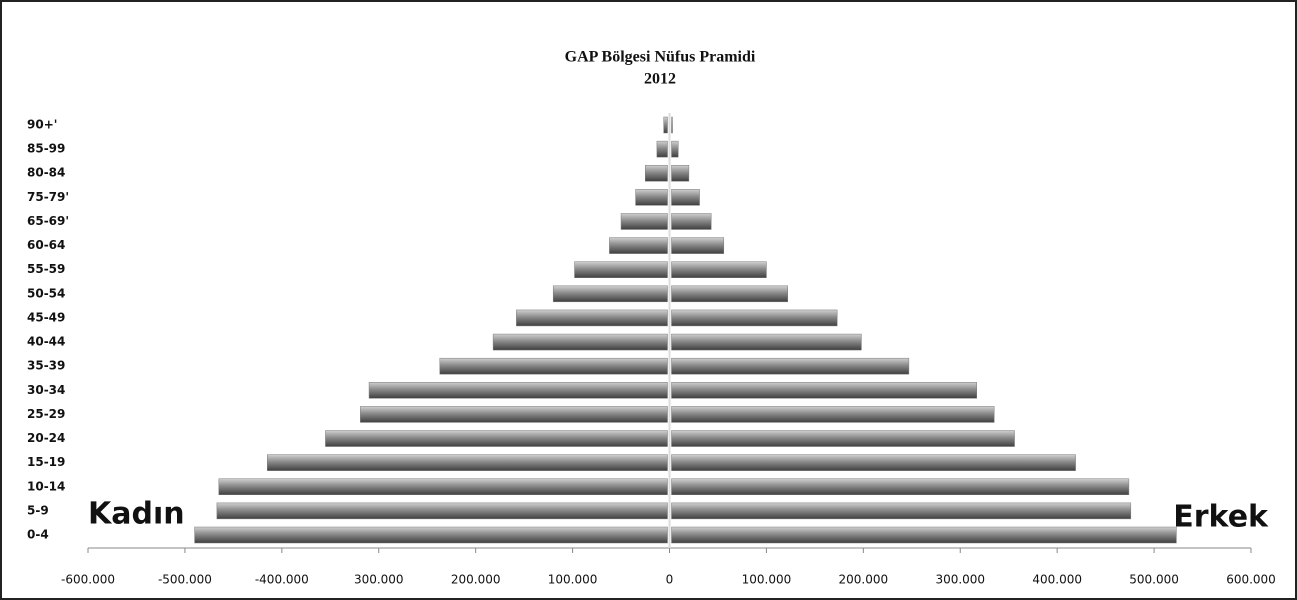 Image resolution: width=1297 pixels, height=600 pixels. What do you see at coordinates (48, 197) in the screenshot?
I see `y-tick-label: 75-79'` at bounding box center [48, 197].